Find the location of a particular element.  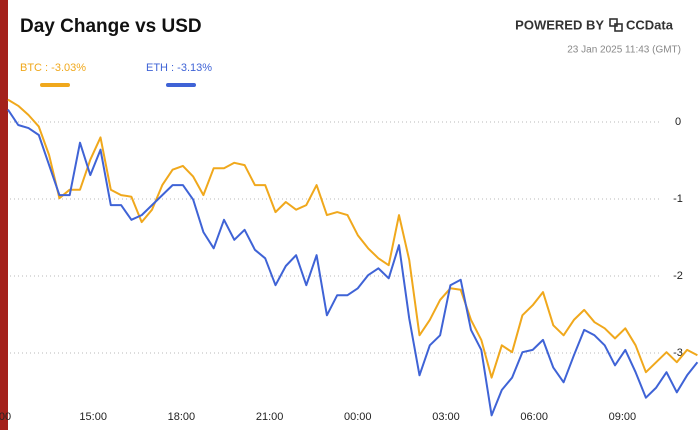

legend-label: ETH : -3.13% is located at coordinates (179, 68).